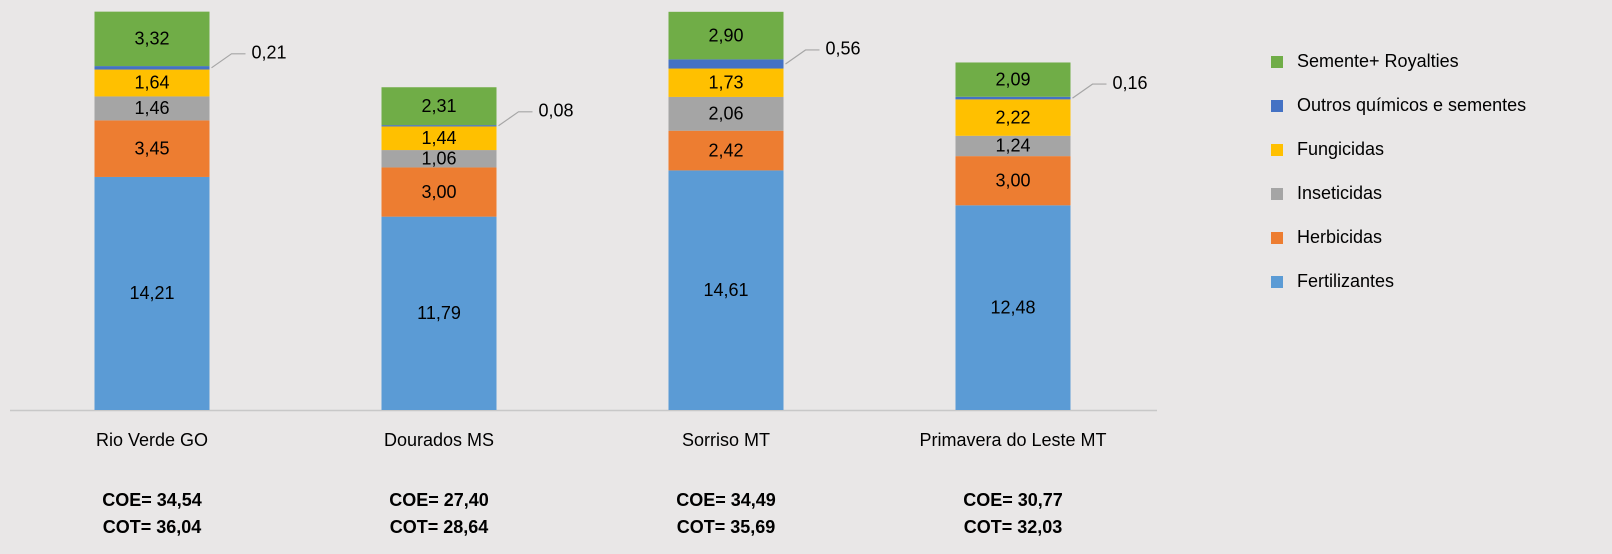 Image resolution: width=1612 pixels, height=554 pixels. Describe the element at coordinates (1013, 527) in the screenshot. I see `annotation: COT= 32,03` at that location.